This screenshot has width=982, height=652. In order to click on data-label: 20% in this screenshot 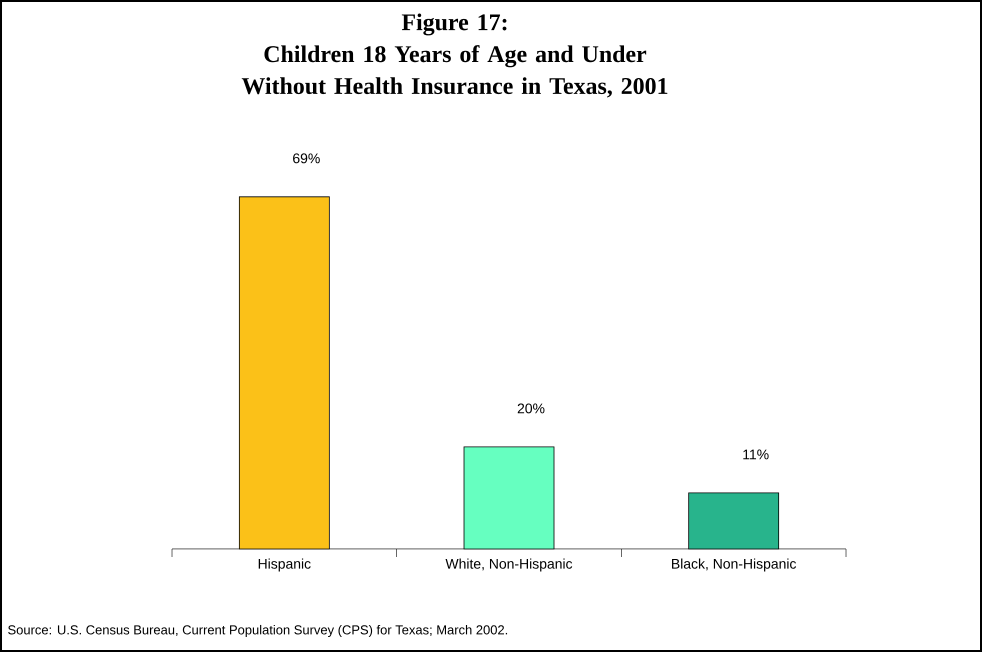, I will do `click(531, 409)`.